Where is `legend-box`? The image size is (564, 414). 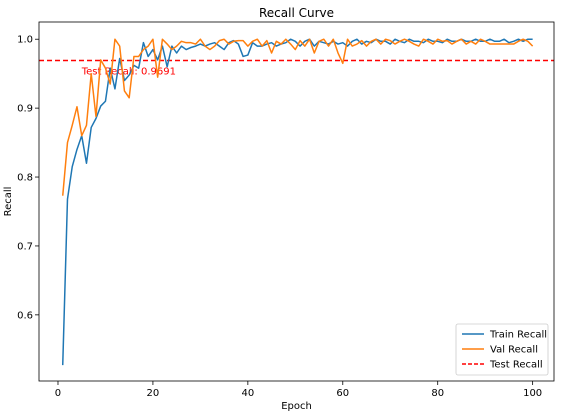
legend-box is located at coordinates (502, 349).